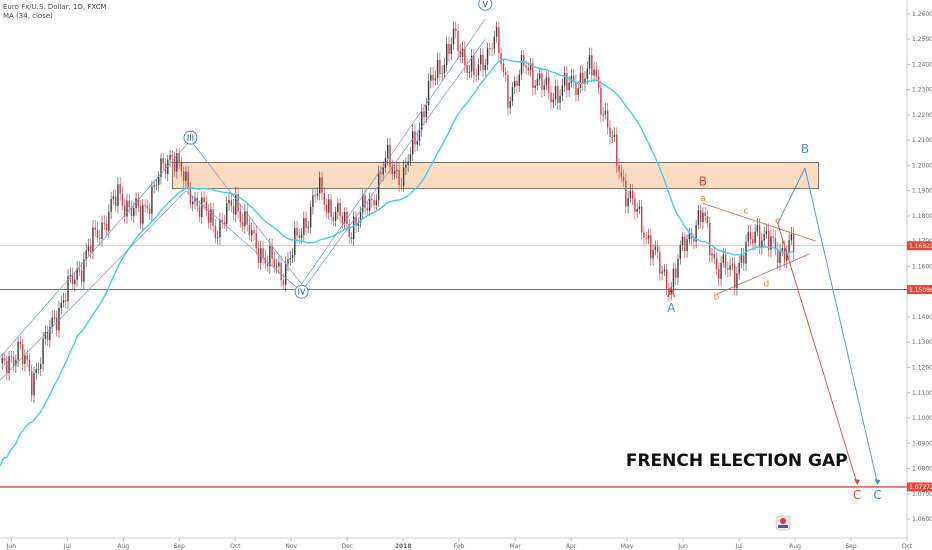 This screenshot has width=932, height=550. I want to click on red-projection-to-c, so click(817, 353).